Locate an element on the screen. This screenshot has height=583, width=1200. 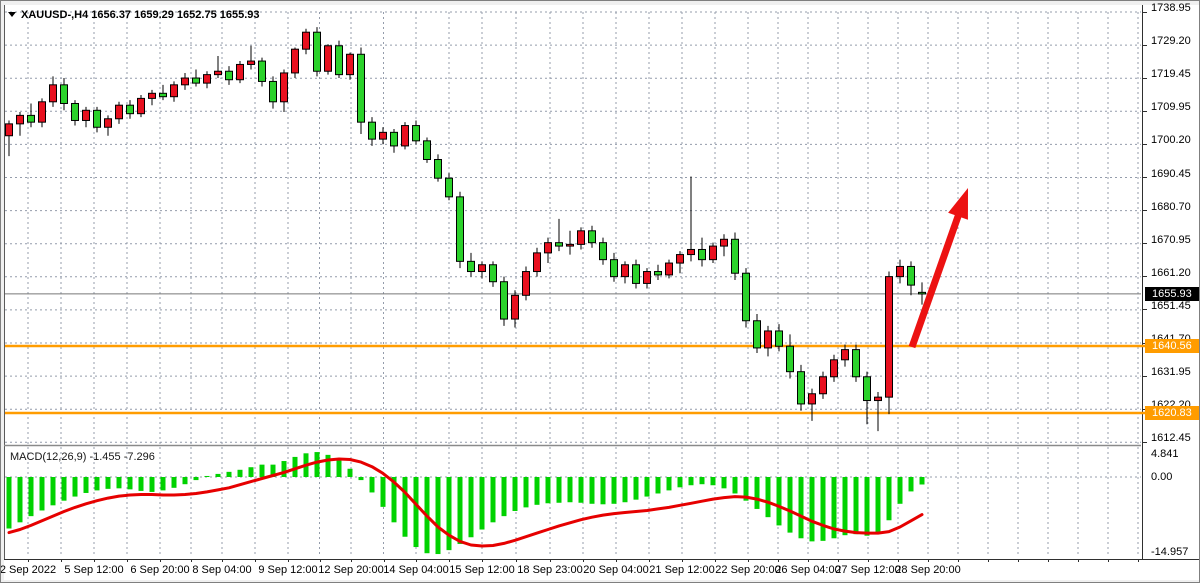
time-tick-label: 2 Sep 2022 is located at coordinates (28, 570).